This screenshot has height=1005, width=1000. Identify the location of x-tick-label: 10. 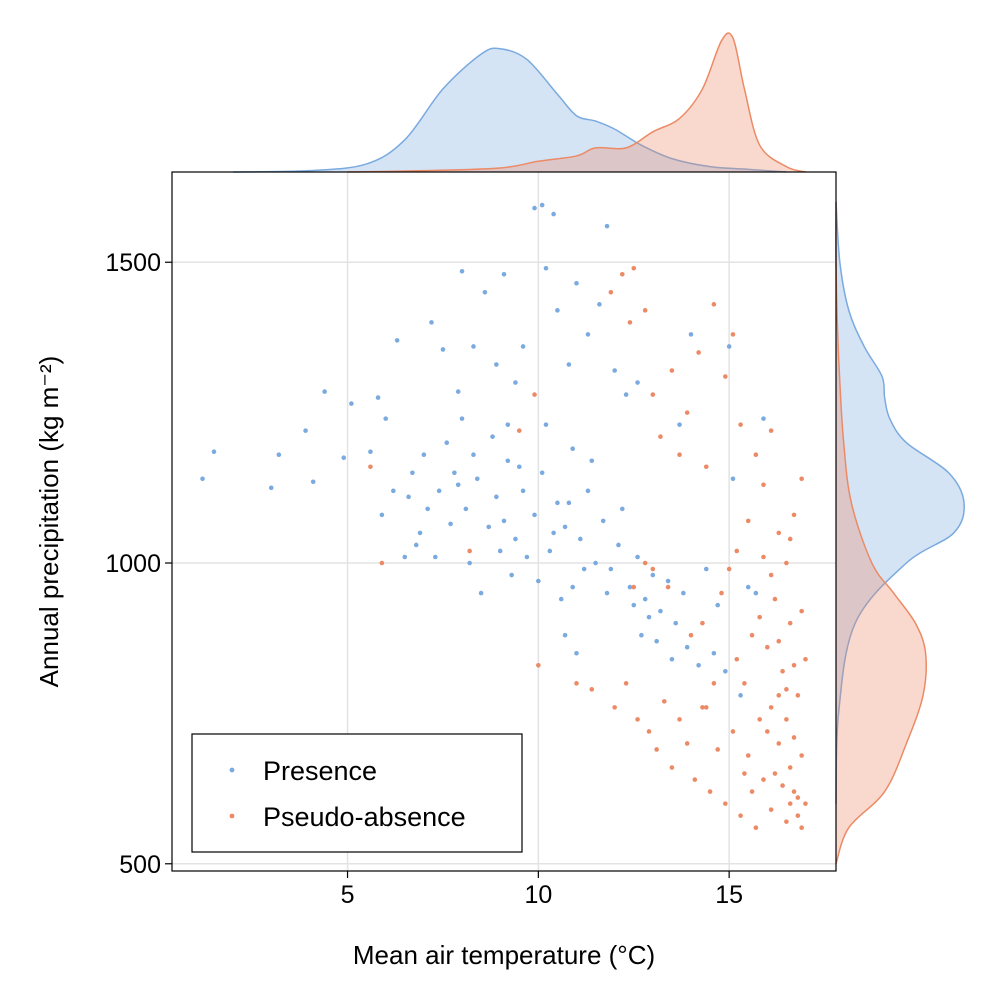
(538, 895).